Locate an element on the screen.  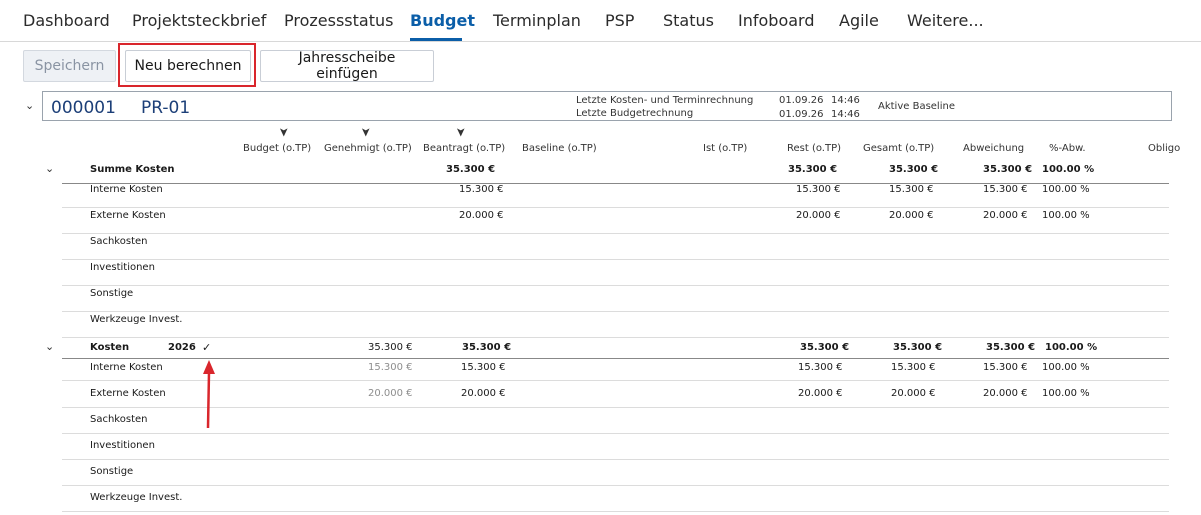
last-cost-calc-time: 14:46 is located at coordinates (845, 100).